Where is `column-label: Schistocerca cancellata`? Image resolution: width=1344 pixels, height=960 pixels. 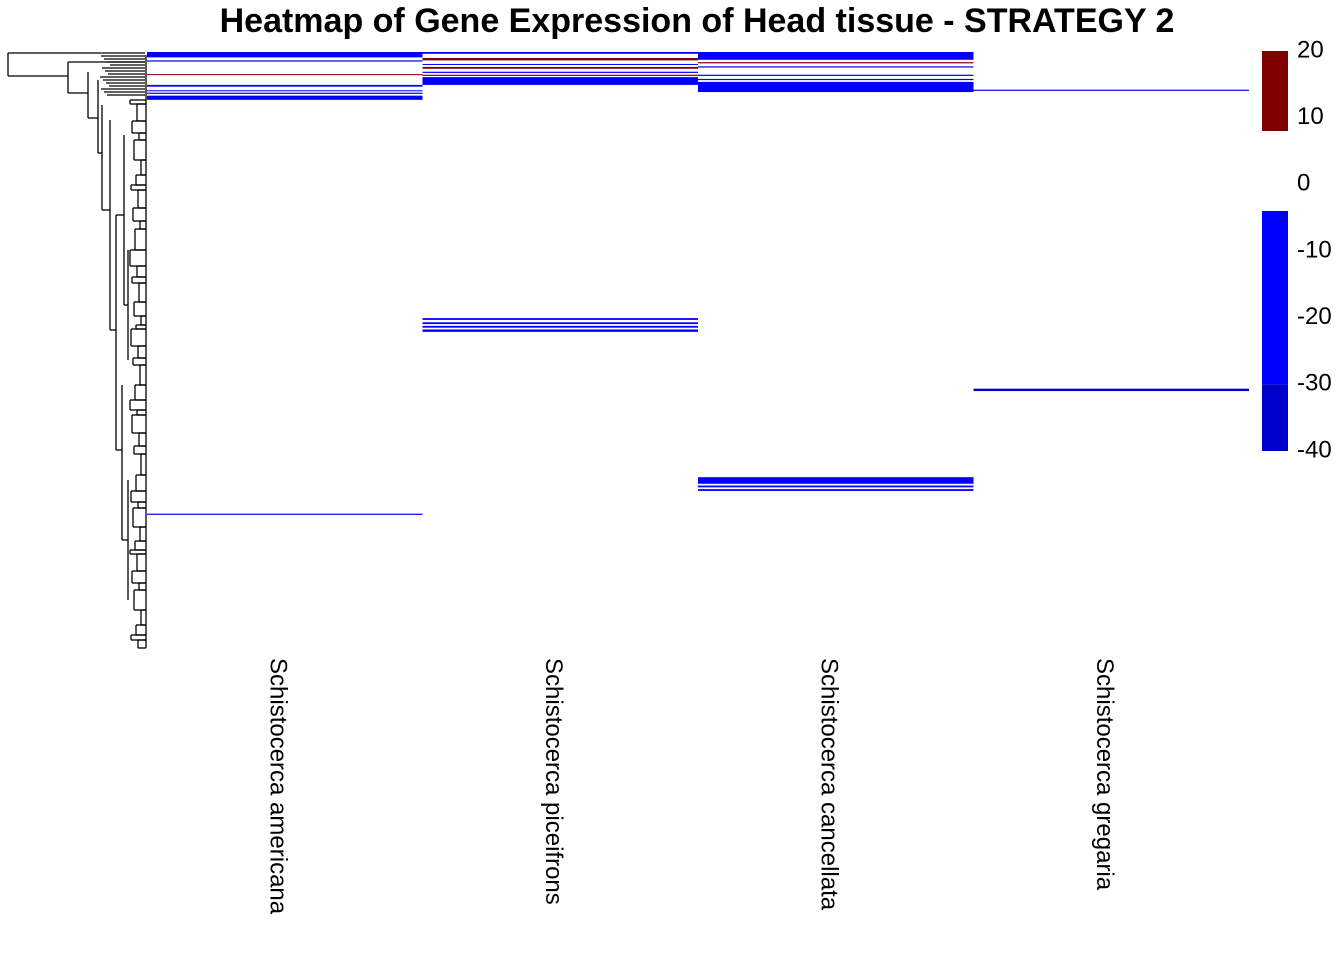 column-label: Schistocerca cancellata is located at coordinates (828, 784).